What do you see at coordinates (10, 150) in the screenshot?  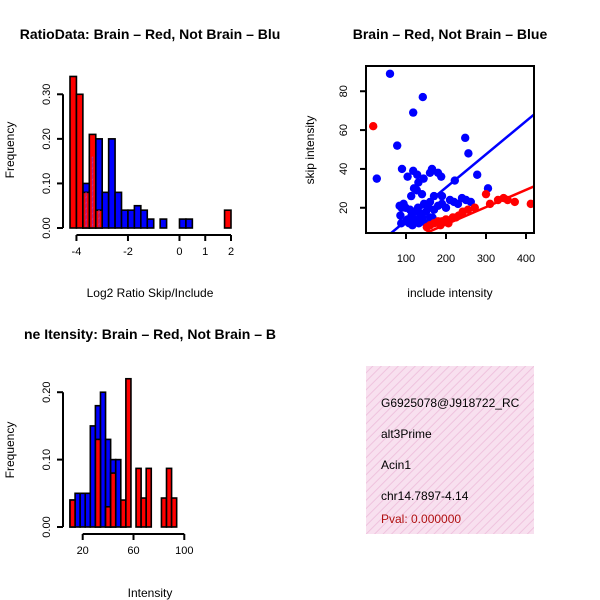 I see `ratio-histogram-ylabel: Frequency` at bounding box center [10, 150].